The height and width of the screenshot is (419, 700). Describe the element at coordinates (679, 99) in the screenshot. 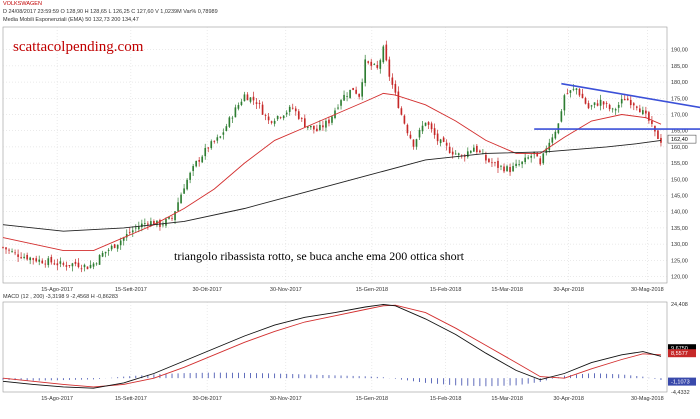

I see `price-tick-label: 175,00` at that location.